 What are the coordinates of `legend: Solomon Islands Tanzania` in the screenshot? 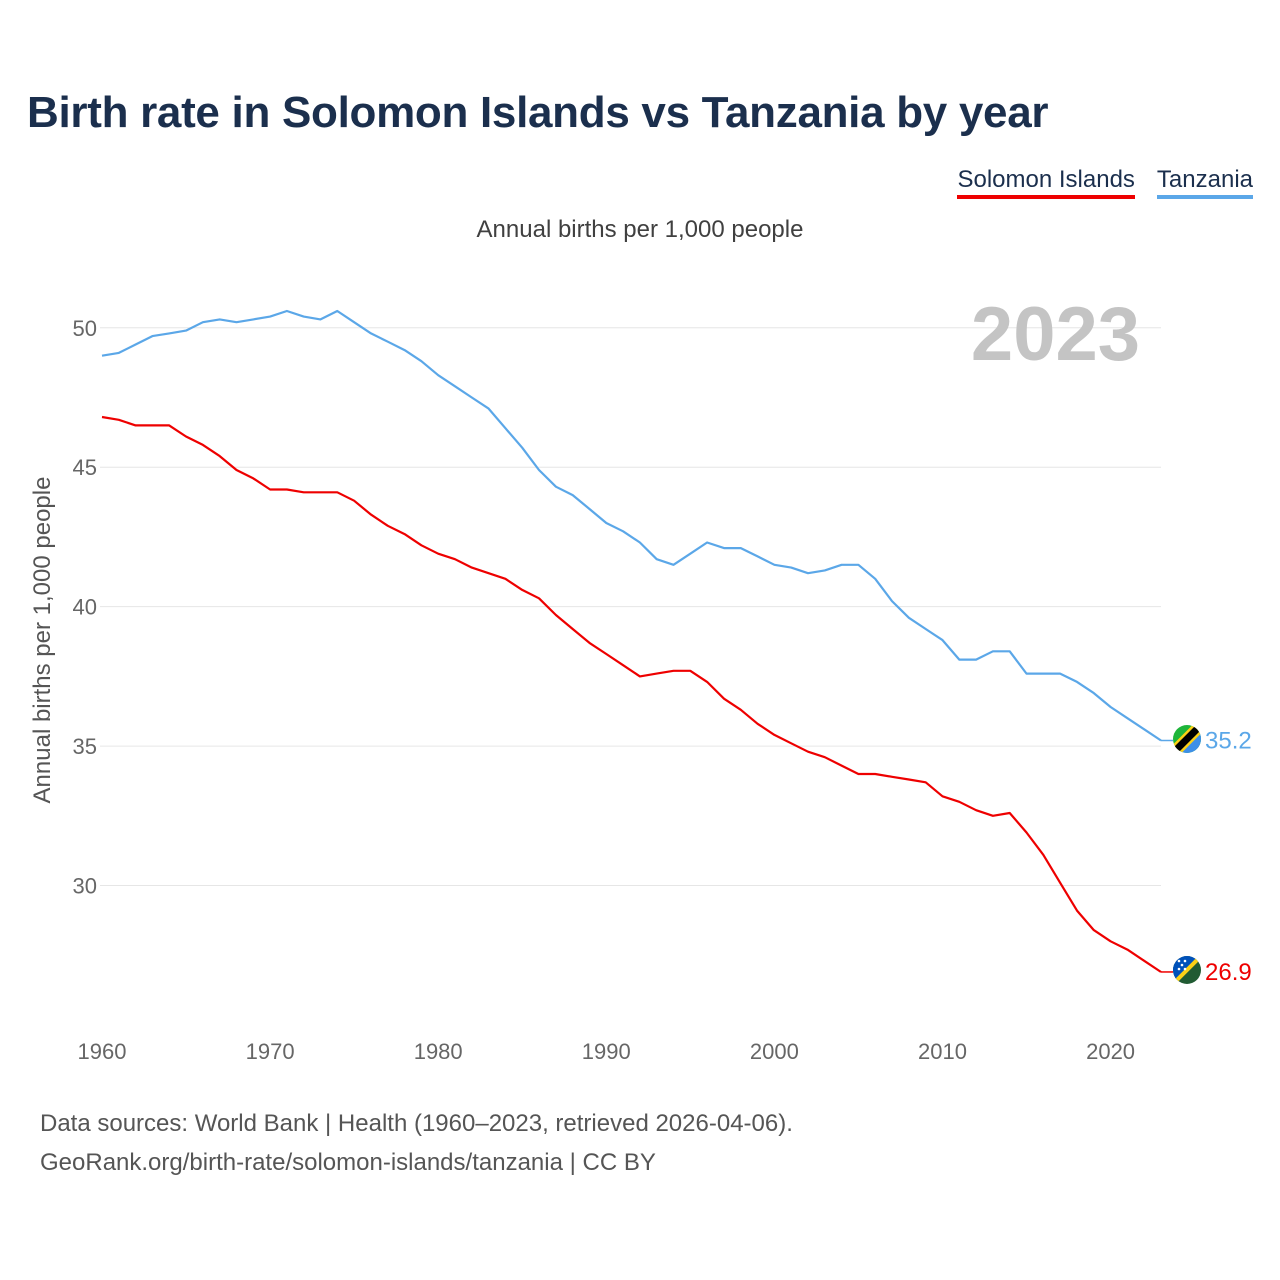 It's located at (1105, 182).